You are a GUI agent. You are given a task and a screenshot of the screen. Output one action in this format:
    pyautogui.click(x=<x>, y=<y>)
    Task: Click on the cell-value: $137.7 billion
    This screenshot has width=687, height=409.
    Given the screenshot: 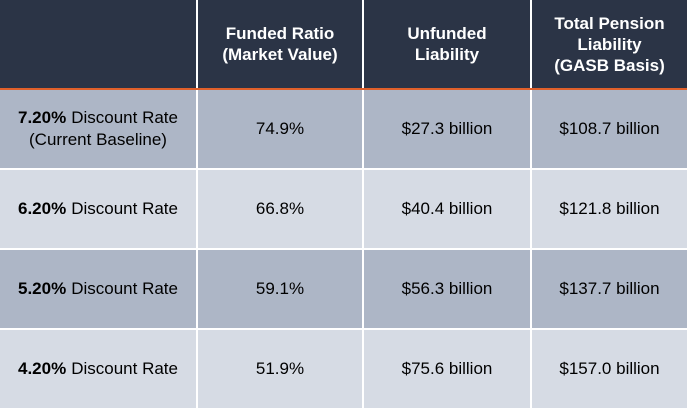 What is the action you would take?
    pyautogui.click(x=609, y=288)
    